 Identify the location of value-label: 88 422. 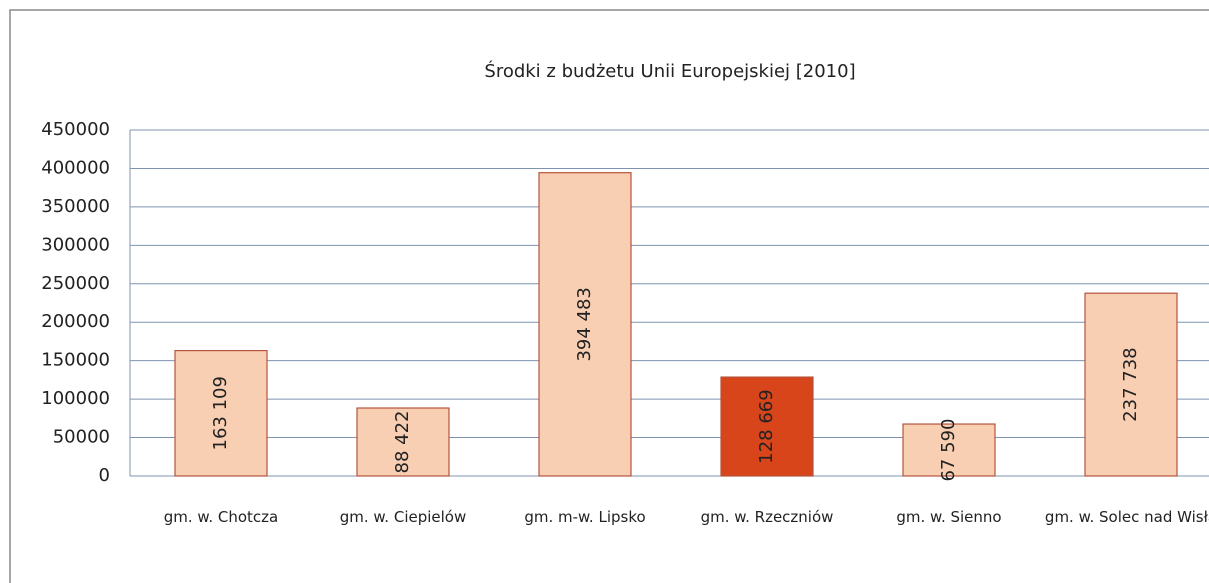
(402, 442).